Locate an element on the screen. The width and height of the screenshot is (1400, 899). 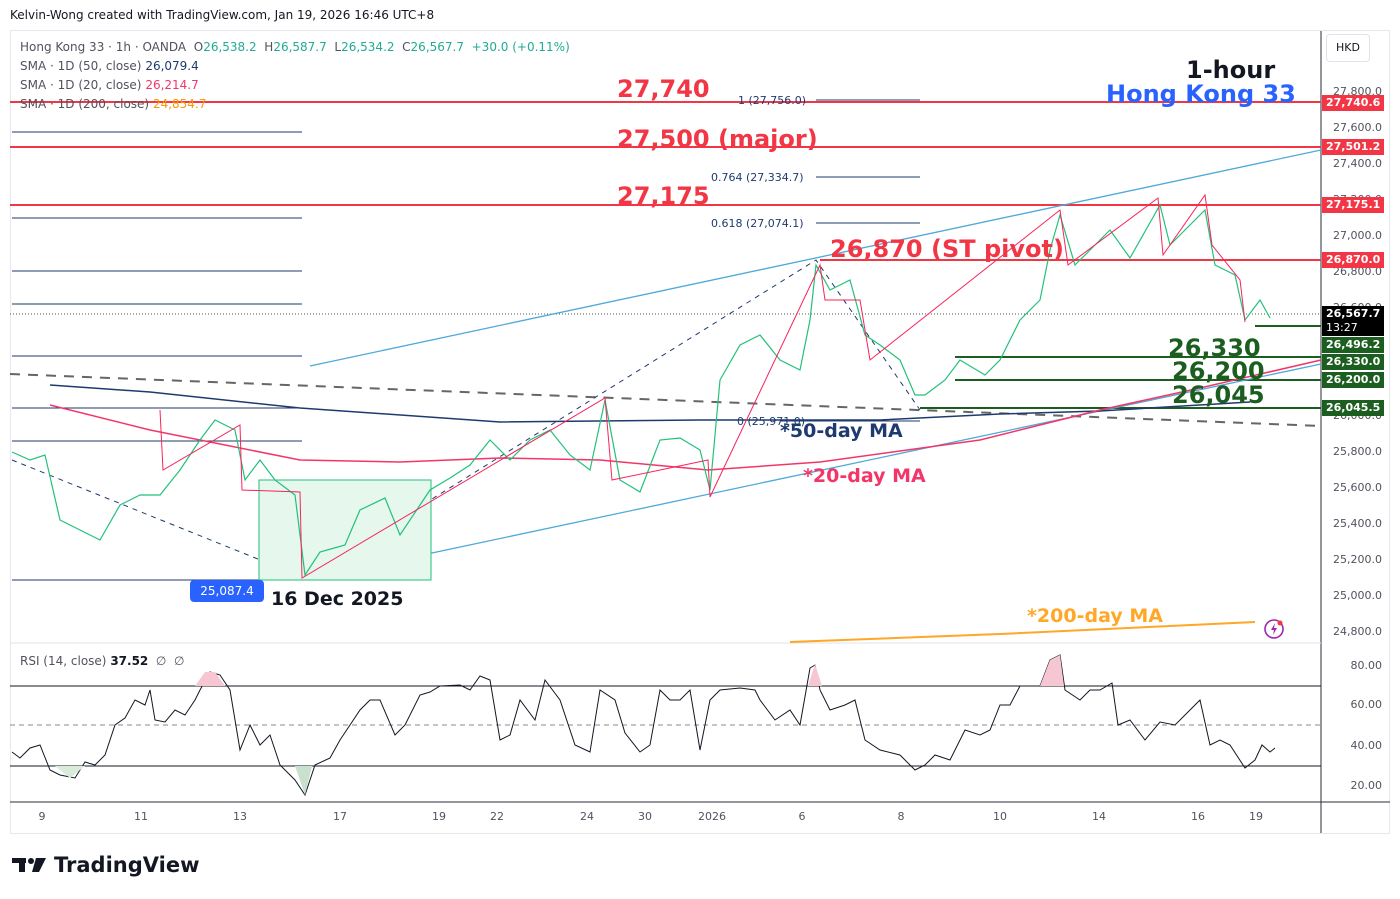
rsi-value: 37.52 is located at coordinates (129, 661).